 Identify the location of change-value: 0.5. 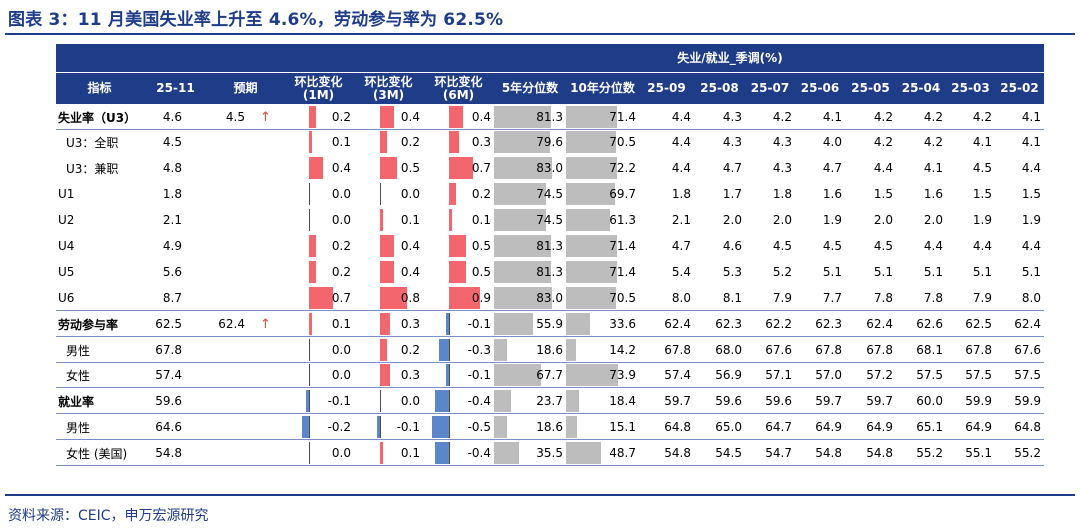
(481, 246).